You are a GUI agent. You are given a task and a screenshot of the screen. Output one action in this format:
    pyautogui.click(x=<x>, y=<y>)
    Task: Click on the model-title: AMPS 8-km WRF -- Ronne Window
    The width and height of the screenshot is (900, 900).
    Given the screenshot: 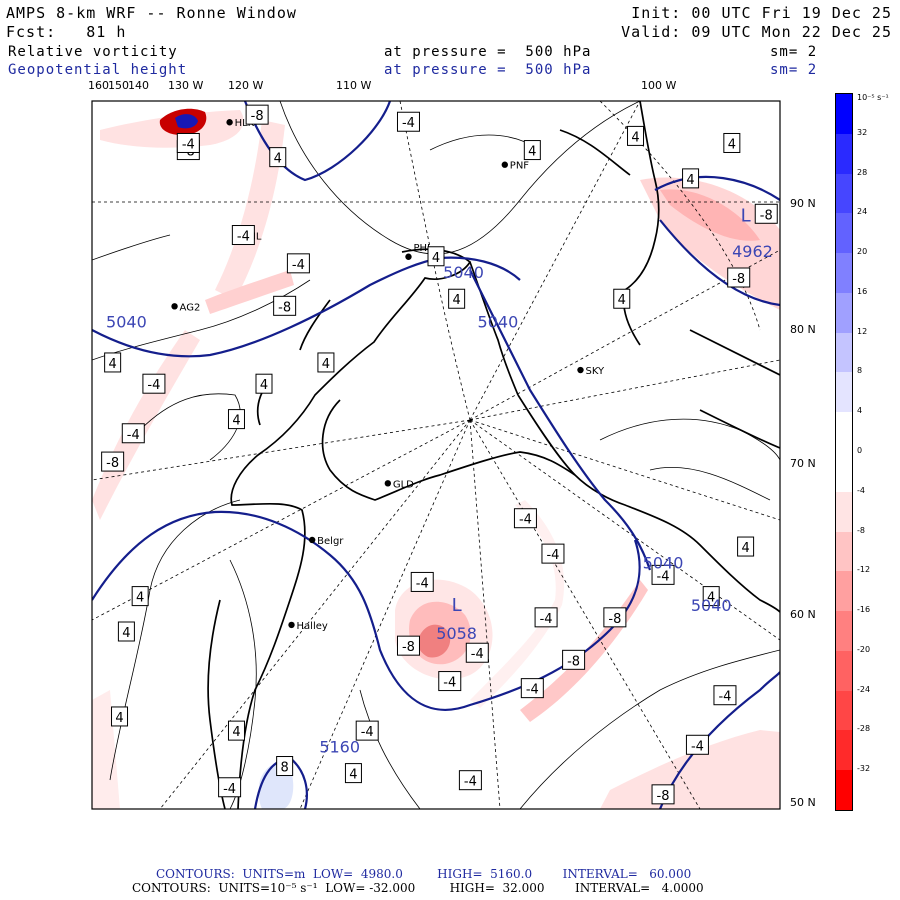 What is the action you would take?
    pyautogui.click(x=151, y=13)
    